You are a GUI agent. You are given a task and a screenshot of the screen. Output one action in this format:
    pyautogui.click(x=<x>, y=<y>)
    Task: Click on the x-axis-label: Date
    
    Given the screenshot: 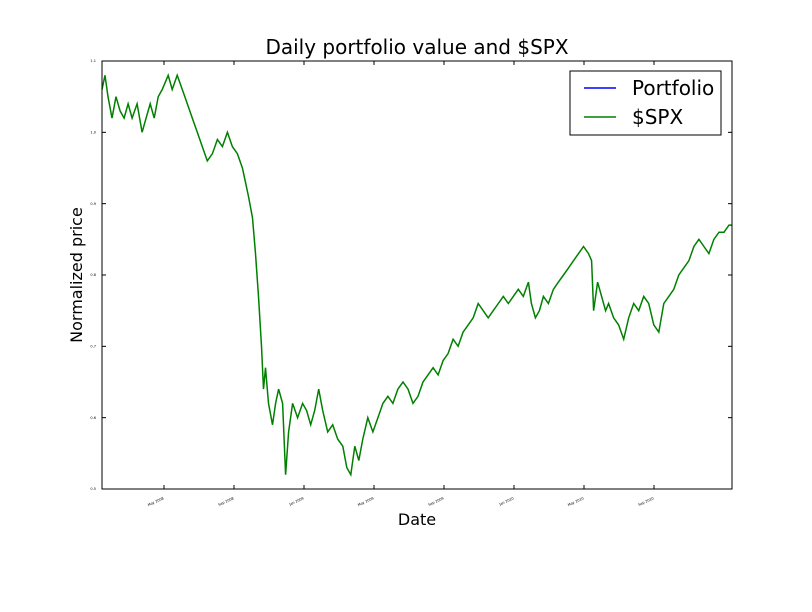 What is the action you would take?
    pyautogui.click(x=417, y=519)
    